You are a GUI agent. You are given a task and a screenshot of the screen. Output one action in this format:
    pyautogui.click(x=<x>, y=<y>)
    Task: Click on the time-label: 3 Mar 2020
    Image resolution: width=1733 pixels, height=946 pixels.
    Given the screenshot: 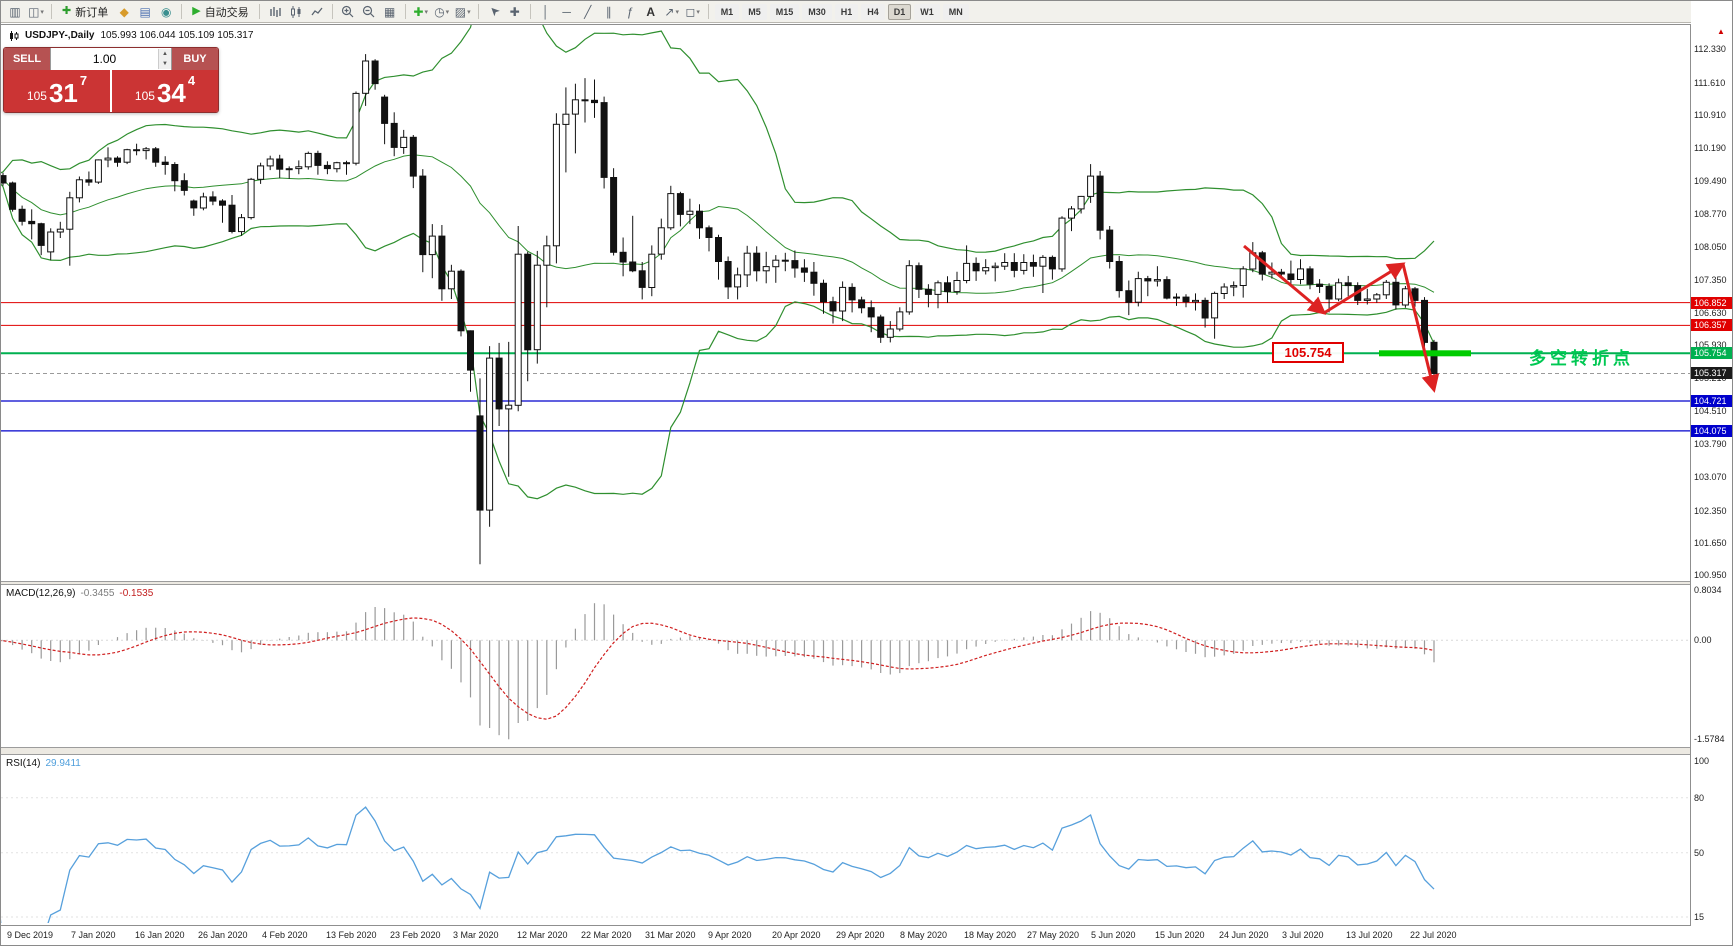 What is the action you would take?
    pyautogui.click(x=476, y=935)
    